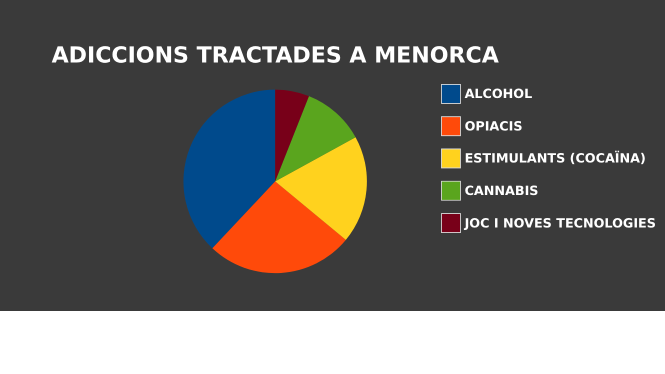 The image size is (665, 374). I want to click on legend-label: JOC I NOVES TECNOLOGIES, so click(560, 224).